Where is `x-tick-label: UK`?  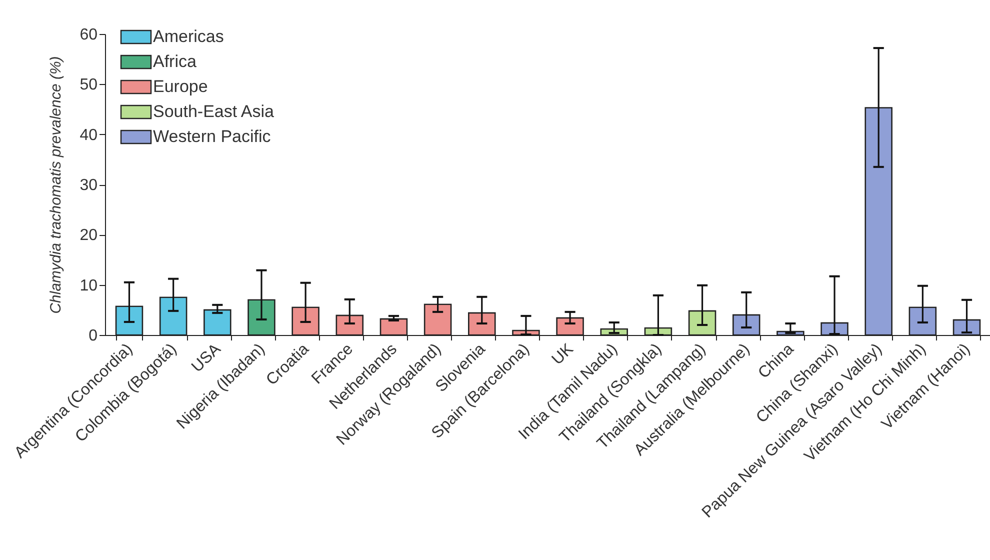 x-tick-label: UK is located at coordinates (563, 354).